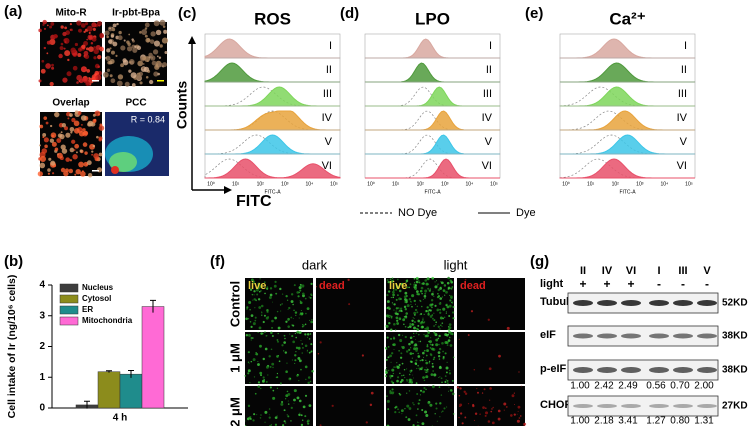  I want to click on band-value: 2.18, so click(604, 421).